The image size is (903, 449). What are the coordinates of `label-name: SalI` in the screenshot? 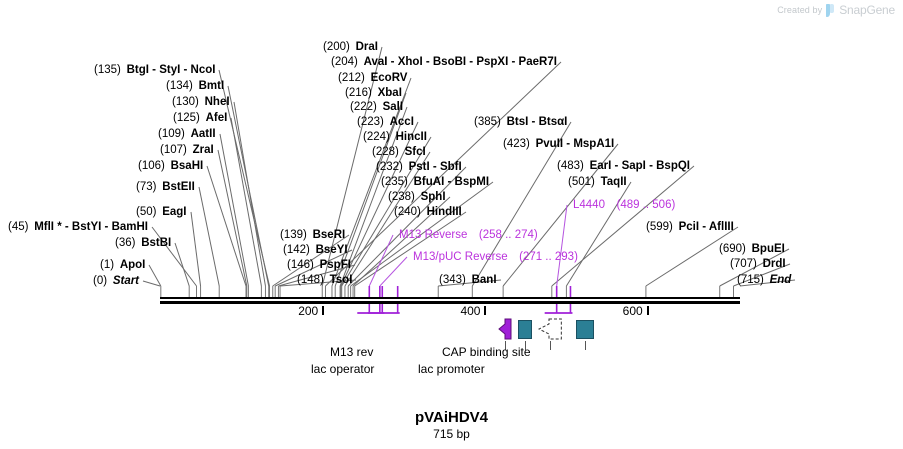 It's located at (393, 107).